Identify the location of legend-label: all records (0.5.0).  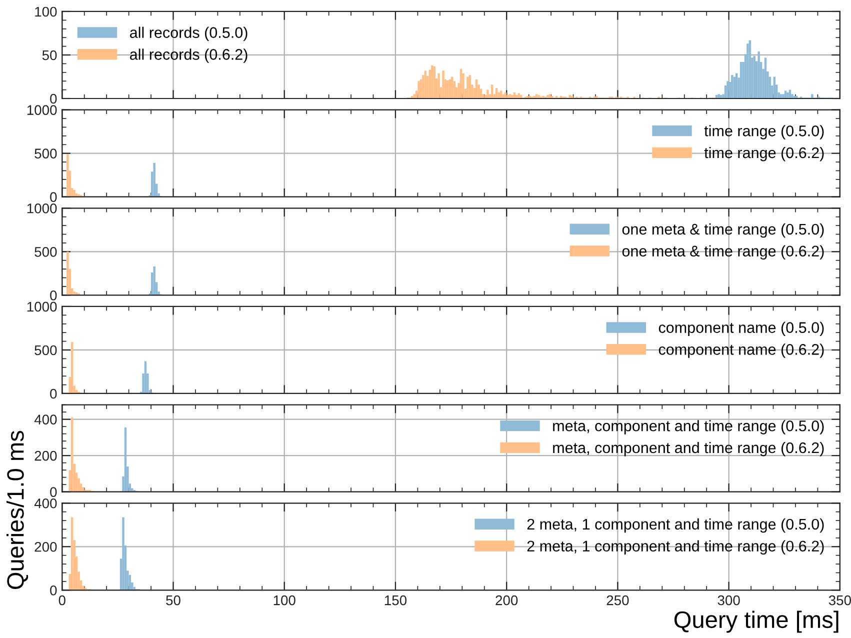
(189, 33).